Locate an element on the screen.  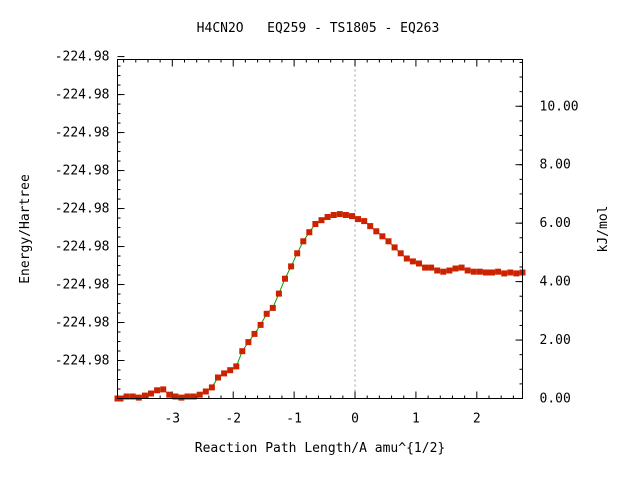
y-right-tick-label: 2.00 is located at coordinates (555, 340).